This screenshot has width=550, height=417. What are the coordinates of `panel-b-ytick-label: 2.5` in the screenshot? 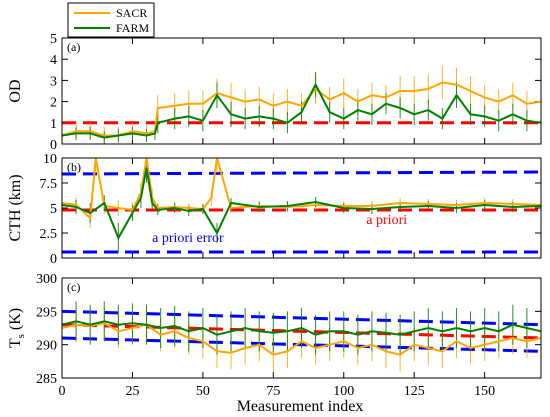 It's located at (49, 234).